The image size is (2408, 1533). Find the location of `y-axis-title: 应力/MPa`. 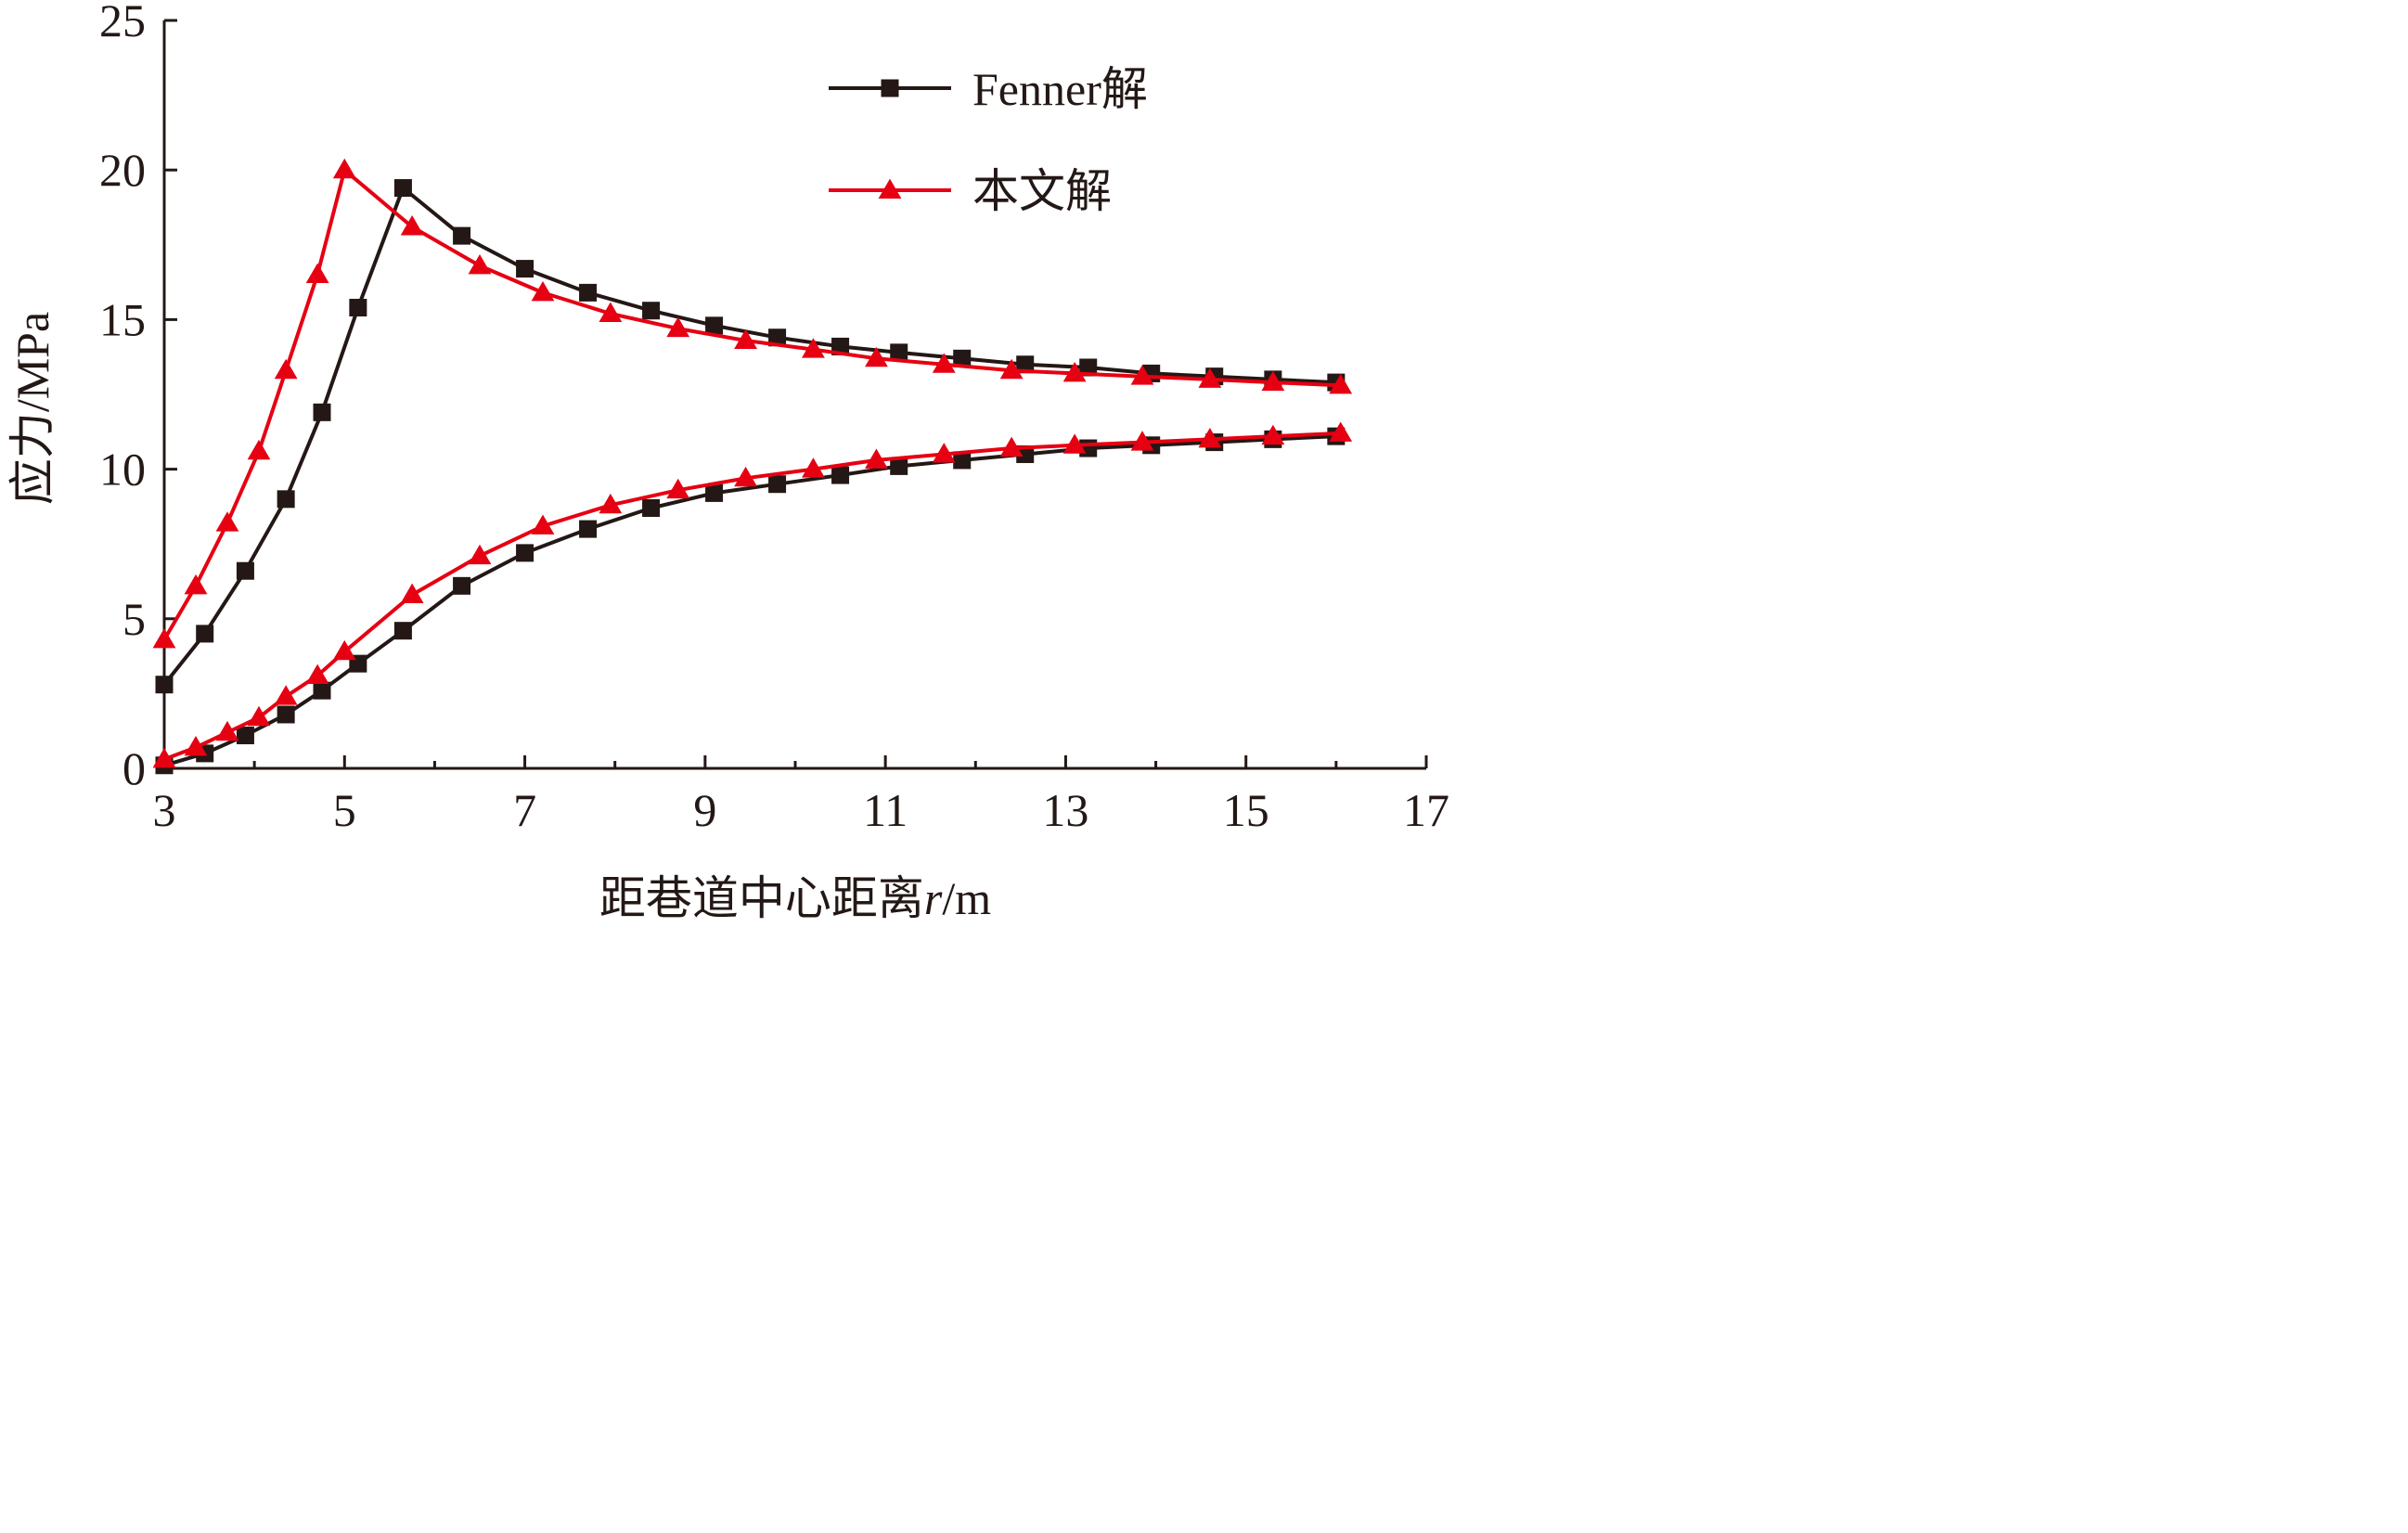

y-axis-title: 应力/MPa is located at coordinates (32, 408).